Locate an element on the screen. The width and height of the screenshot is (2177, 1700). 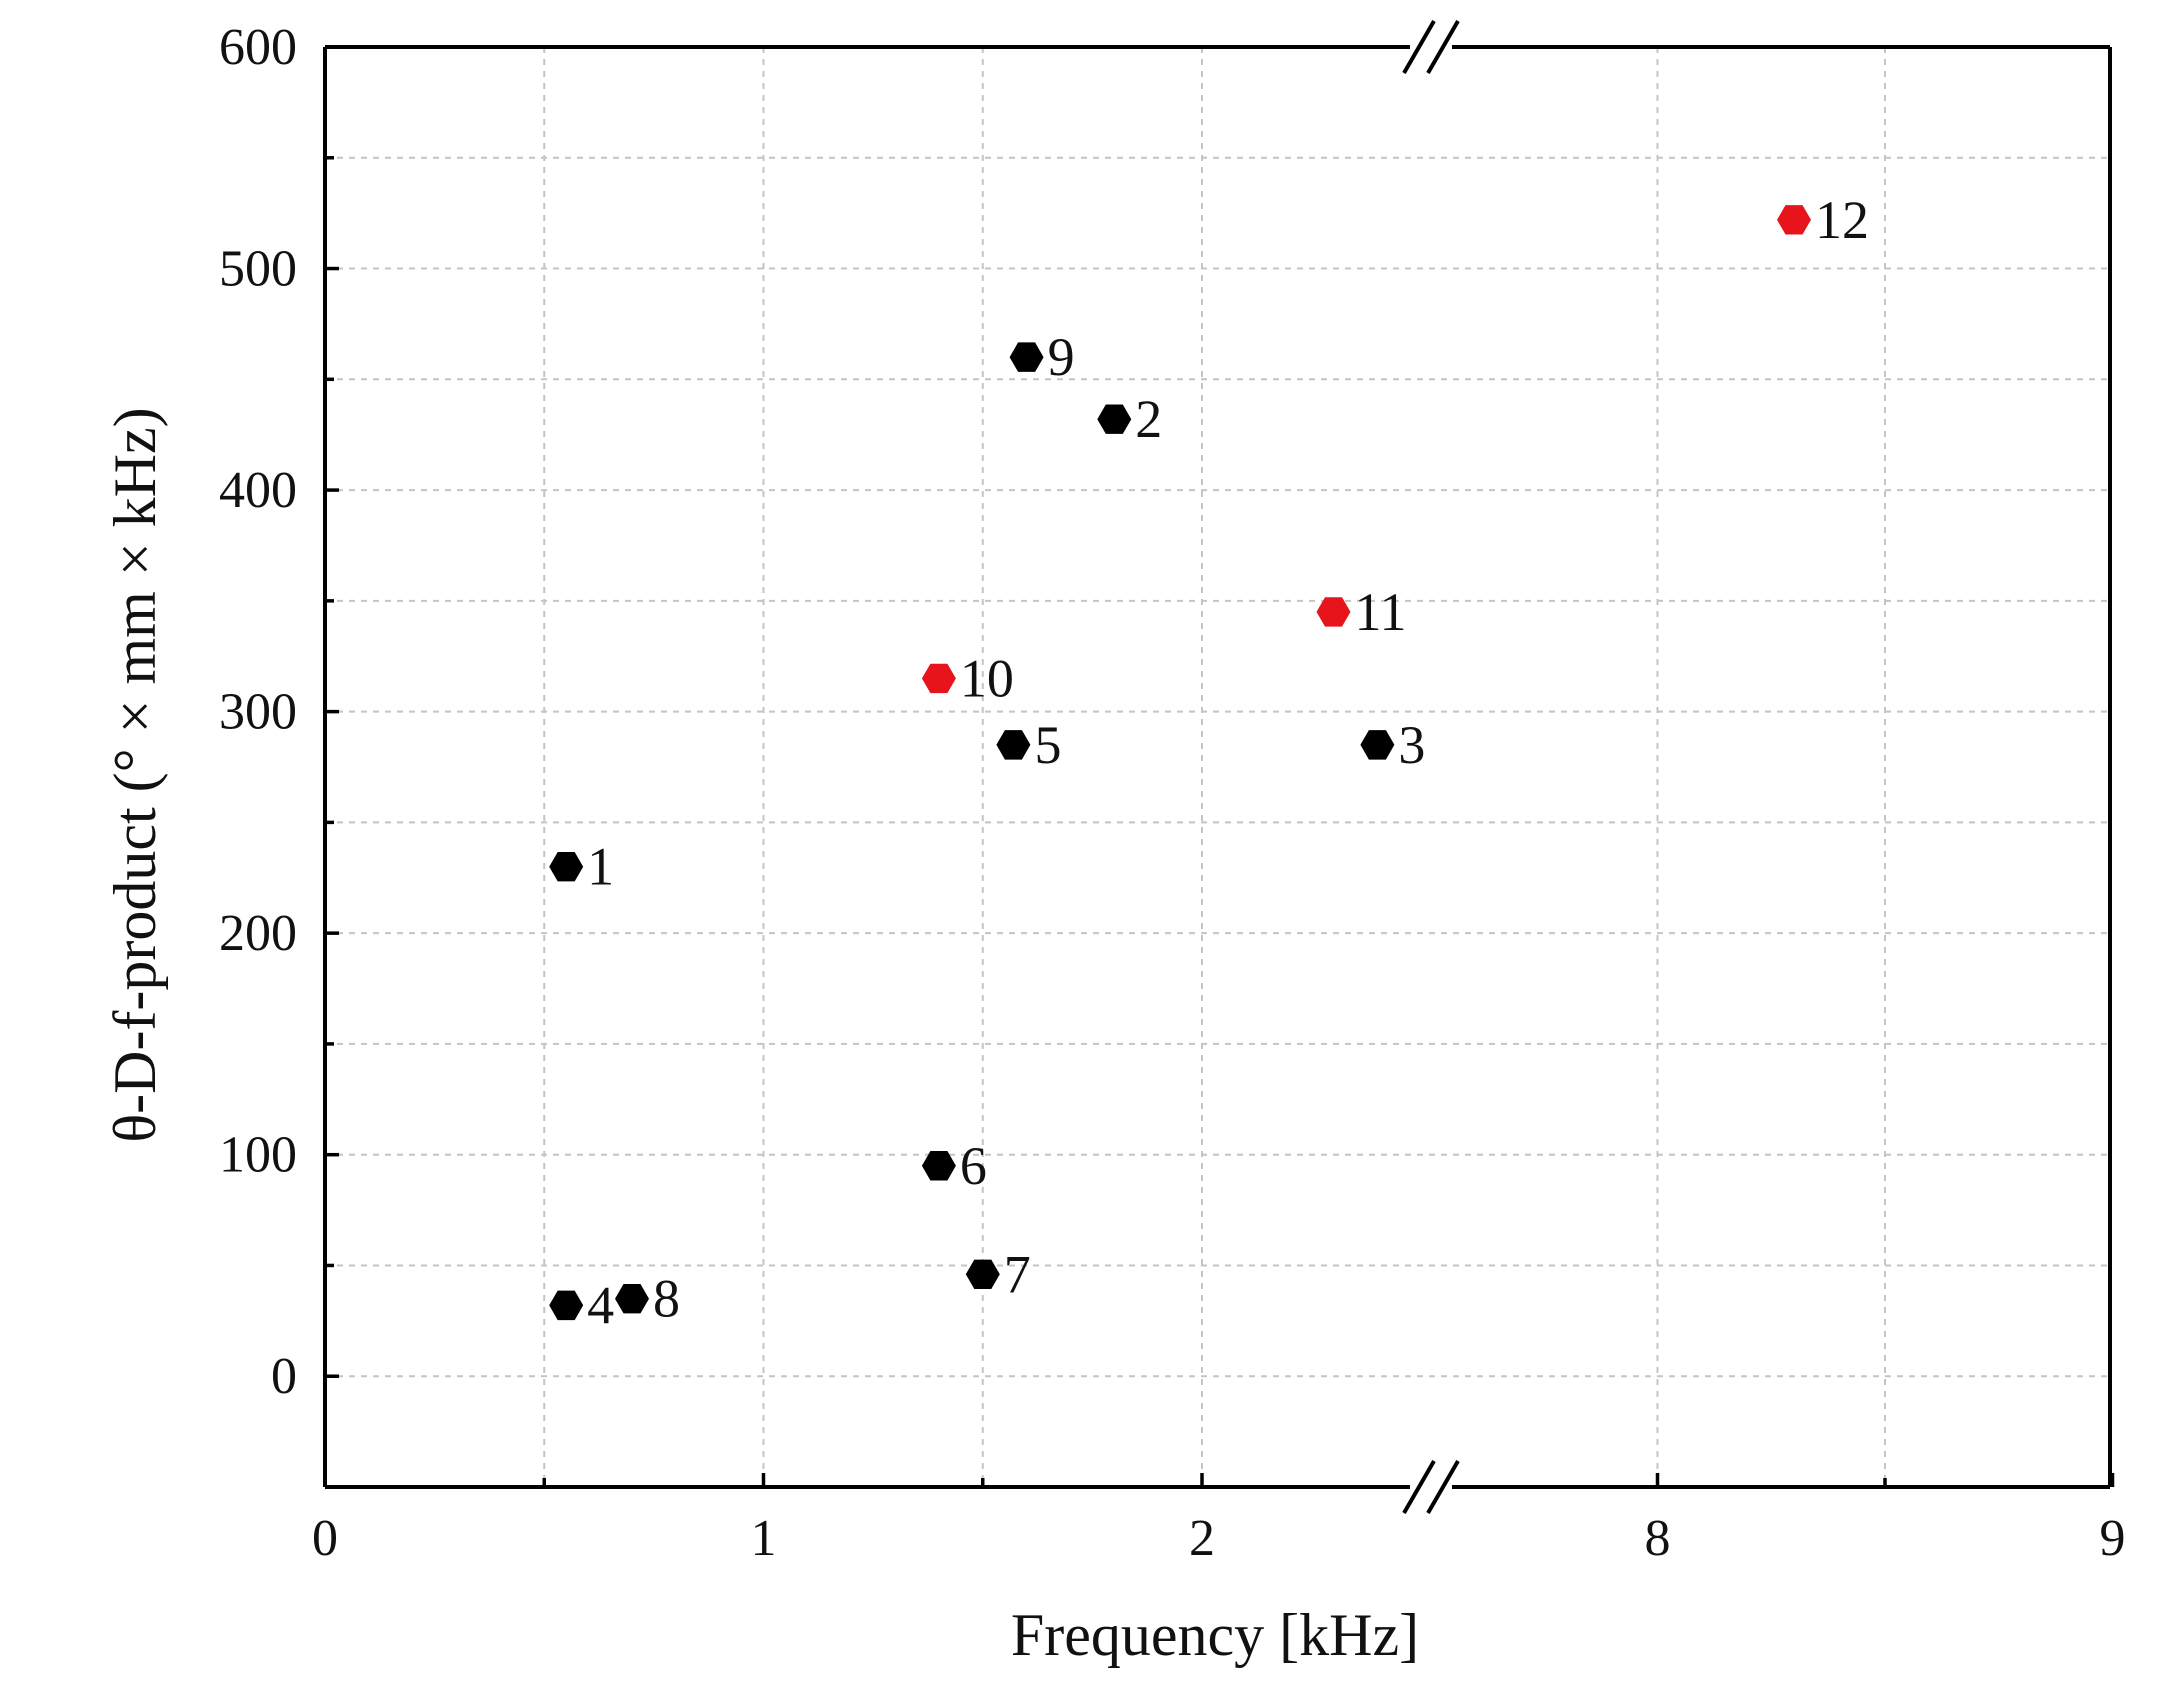
point-label-2: 2 is located at coordinates (1148, 419).